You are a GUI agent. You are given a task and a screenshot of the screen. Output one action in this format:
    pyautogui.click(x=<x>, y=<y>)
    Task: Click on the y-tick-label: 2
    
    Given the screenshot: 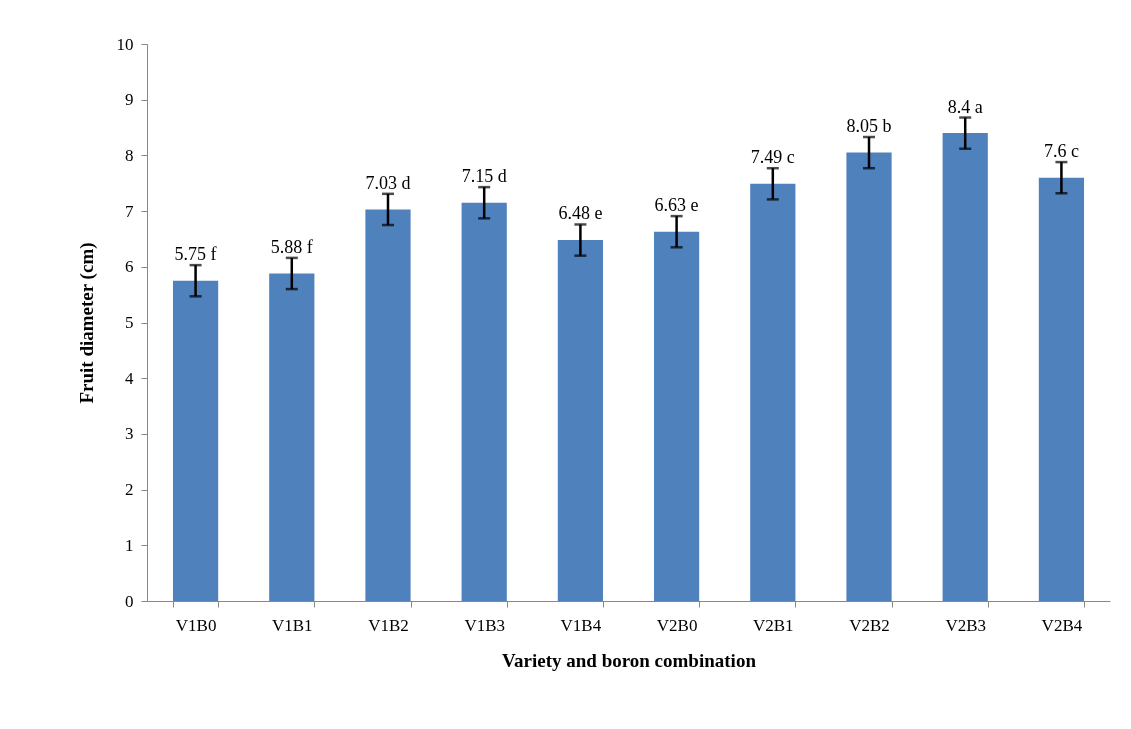 What is the action you would take?
    pyautogui.click(x=129, y=490)
    